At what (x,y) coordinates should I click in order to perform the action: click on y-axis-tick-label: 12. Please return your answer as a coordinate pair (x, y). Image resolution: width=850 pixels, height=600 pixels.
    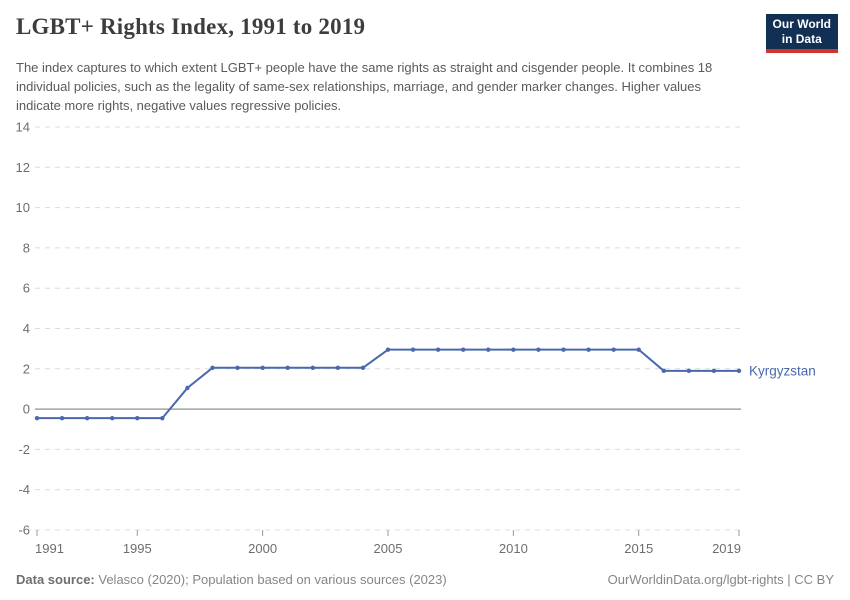
    Looking at the image, I should click on (23, 167).